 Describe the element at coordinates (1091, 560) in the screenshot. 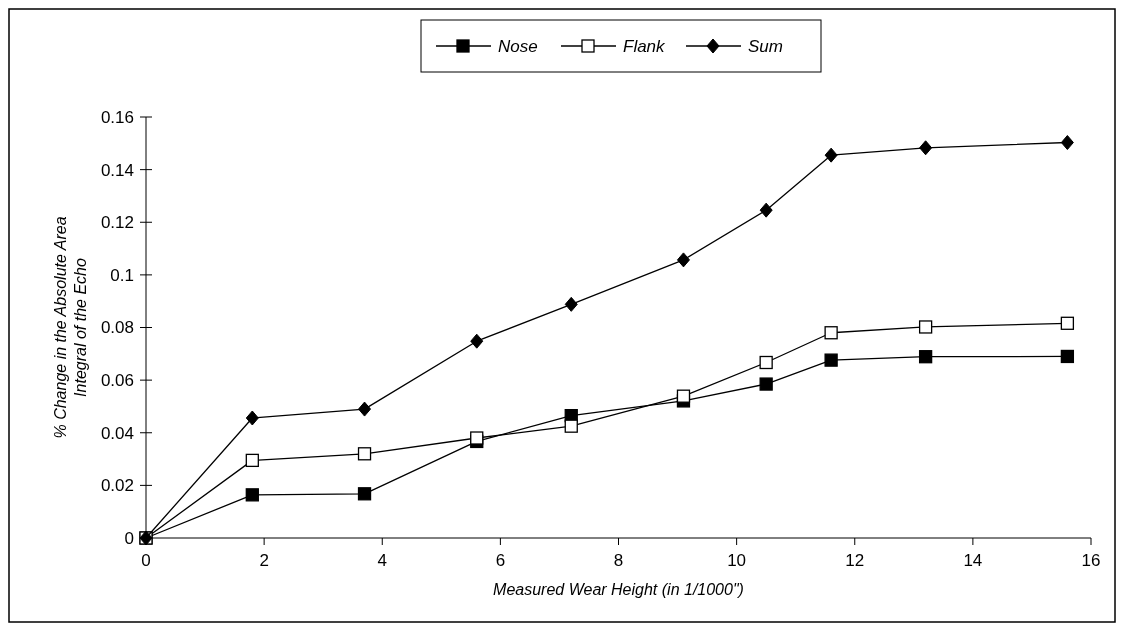

I see `x-tick-label: 16` at that location.